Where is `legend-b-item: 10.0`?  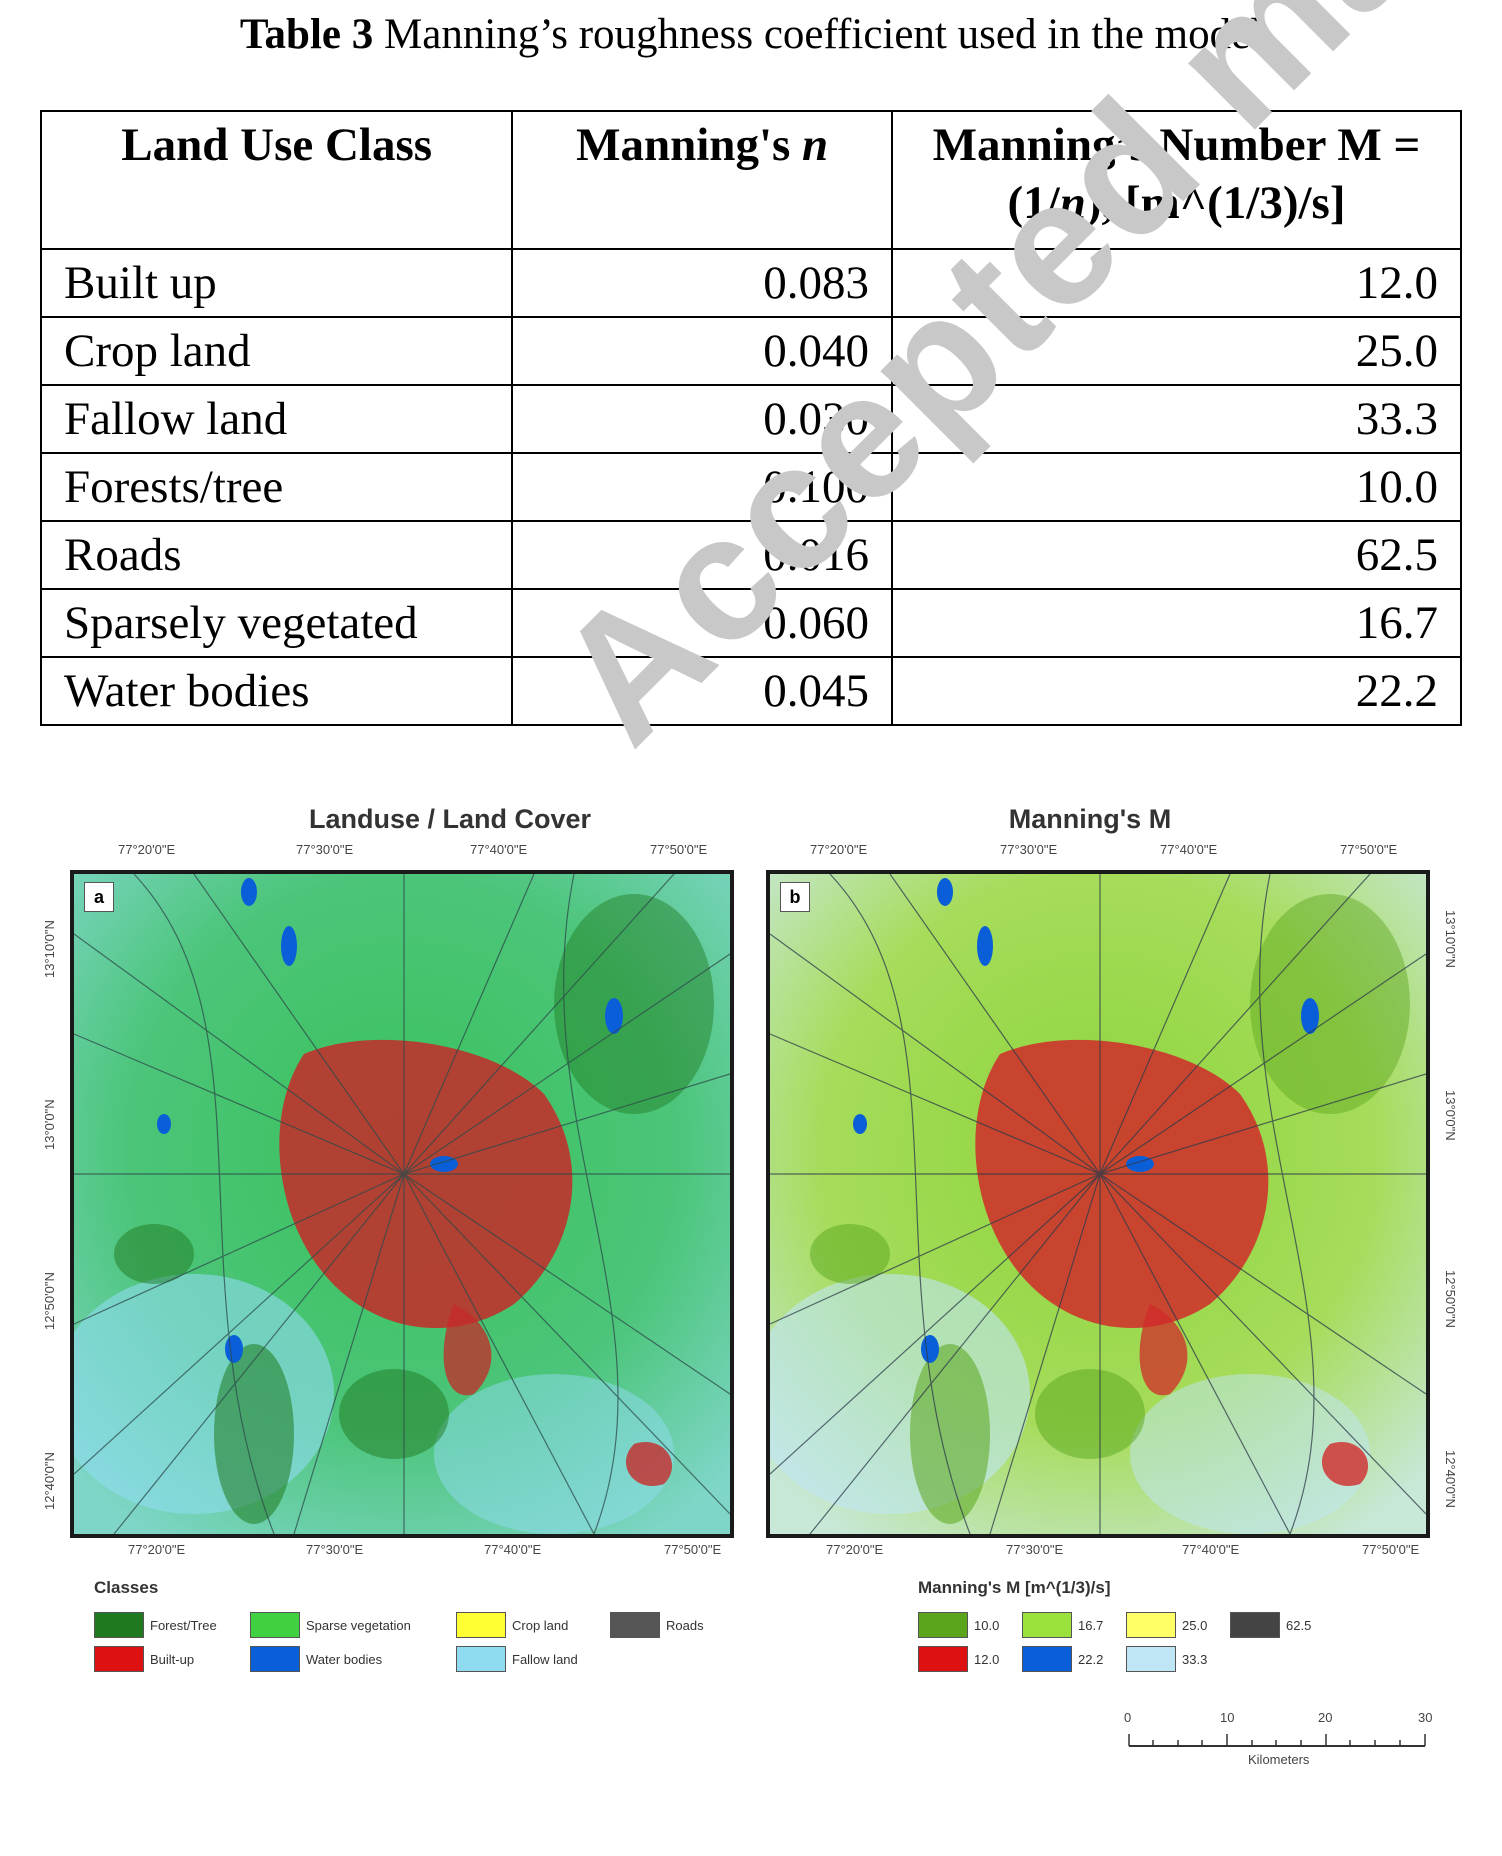
legend-b-item: 10.0 is located at coordinates (958, 1625).